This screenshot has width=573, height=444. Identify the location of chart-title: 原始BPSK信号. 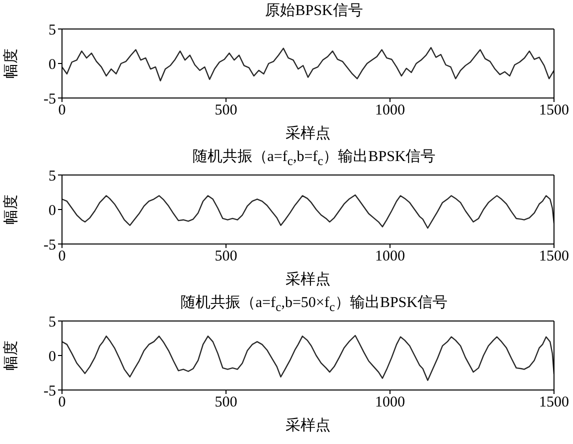
(314, 11).